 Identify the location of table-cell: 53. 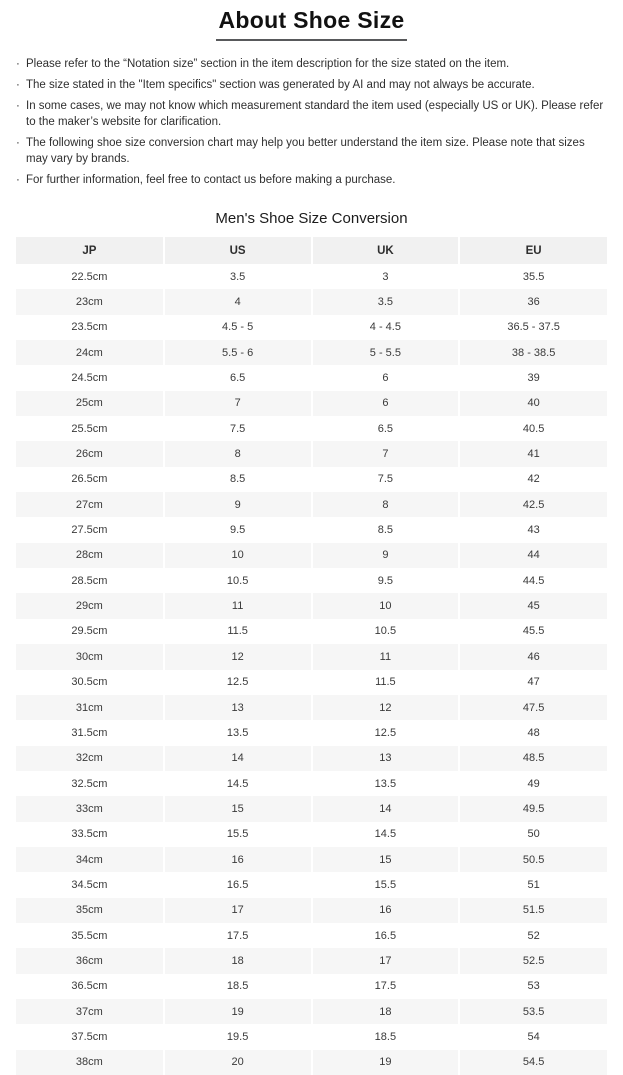
(532, 986).